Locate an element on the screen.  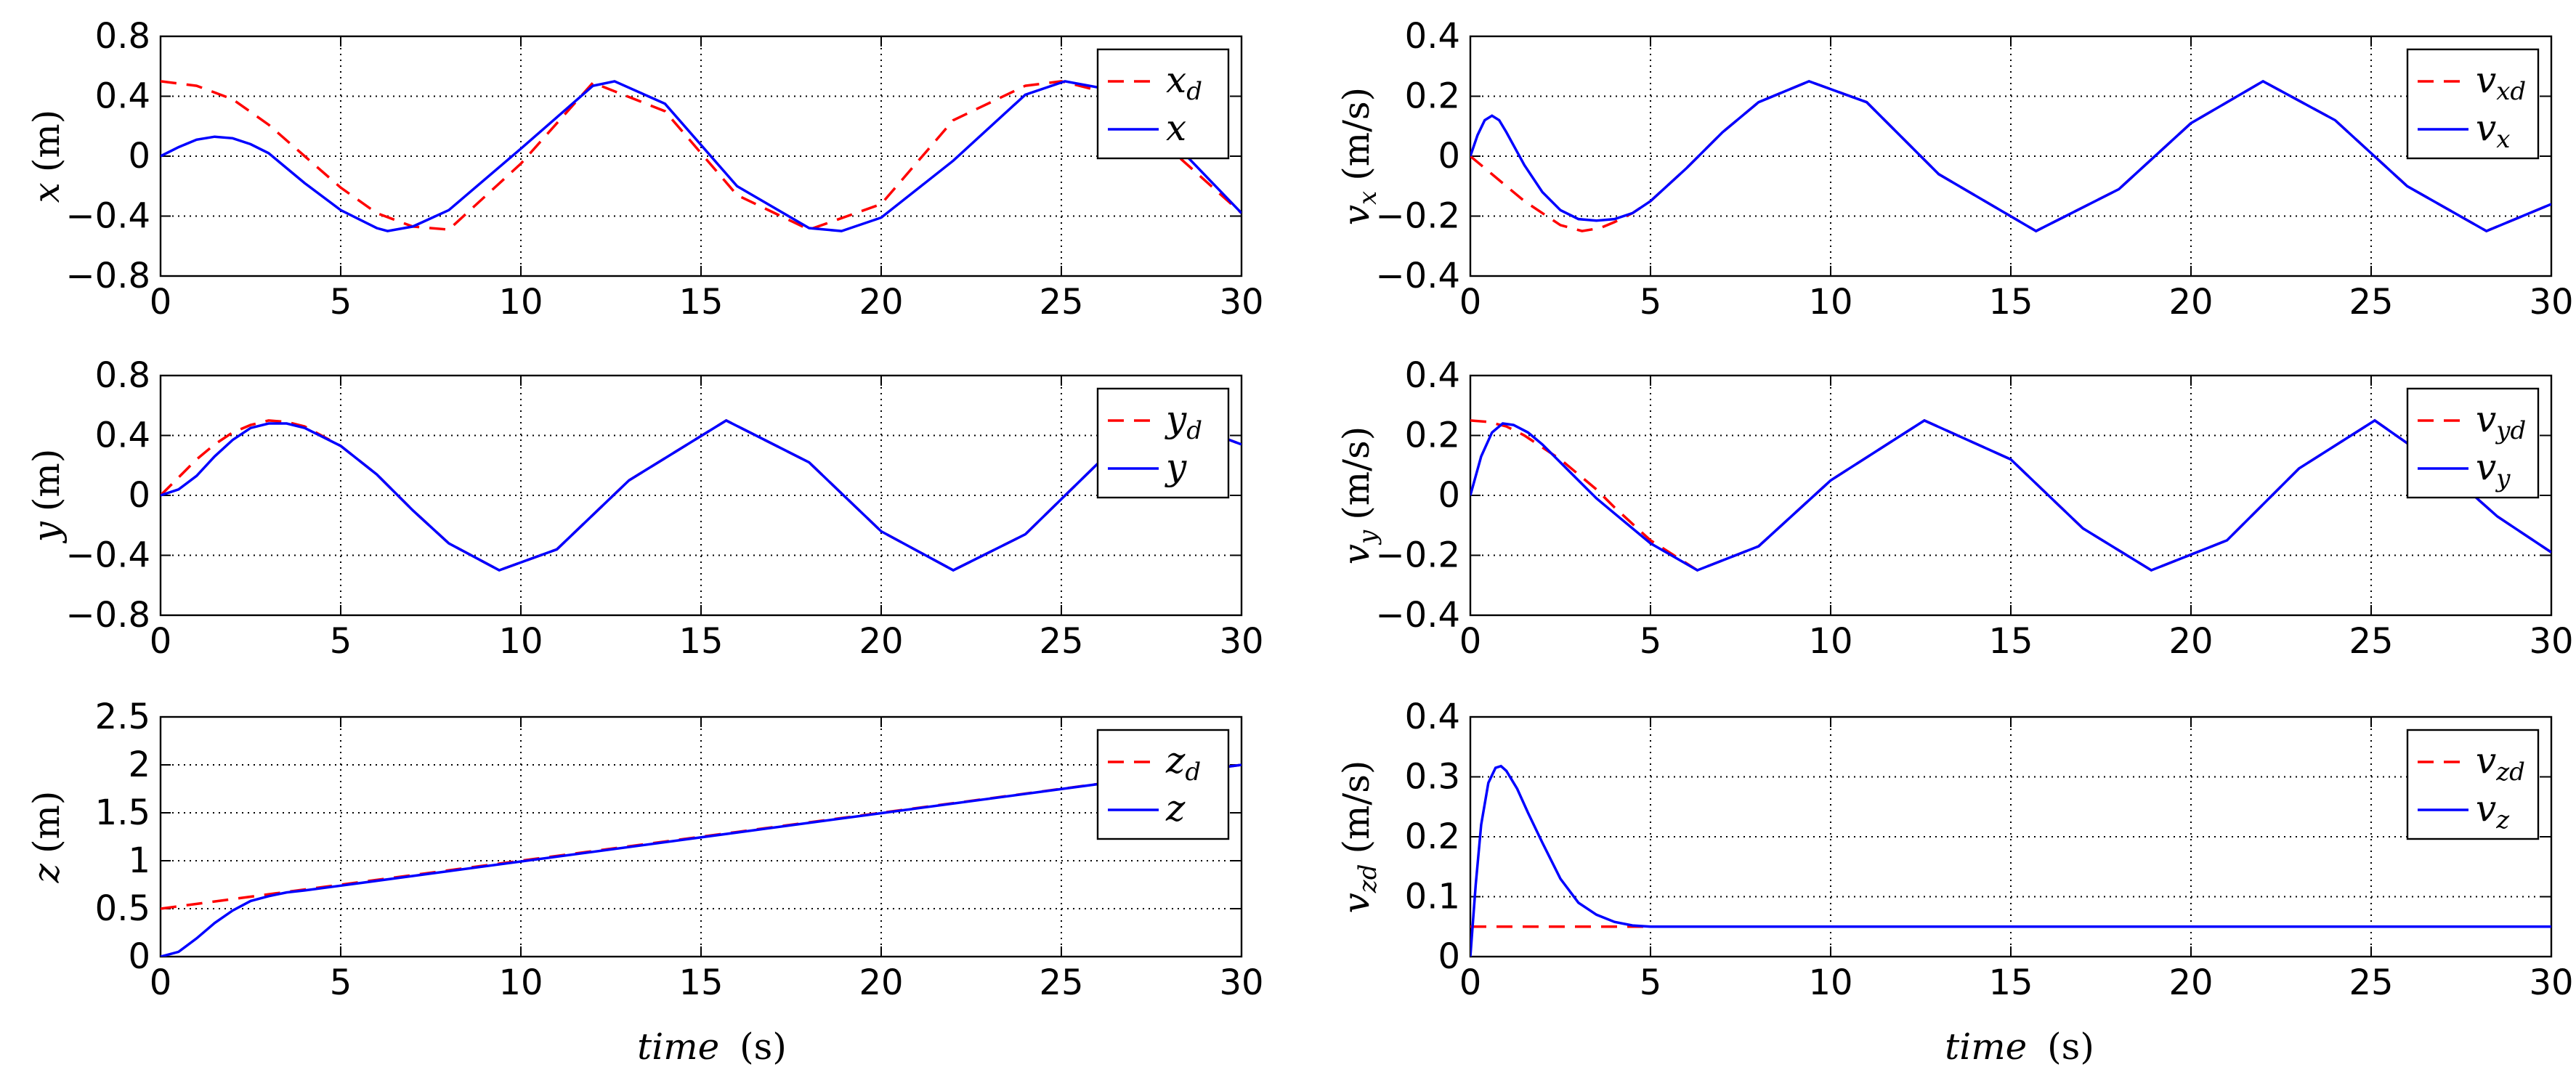
y-axis-label-var: y is located at coordinates (46, 532).